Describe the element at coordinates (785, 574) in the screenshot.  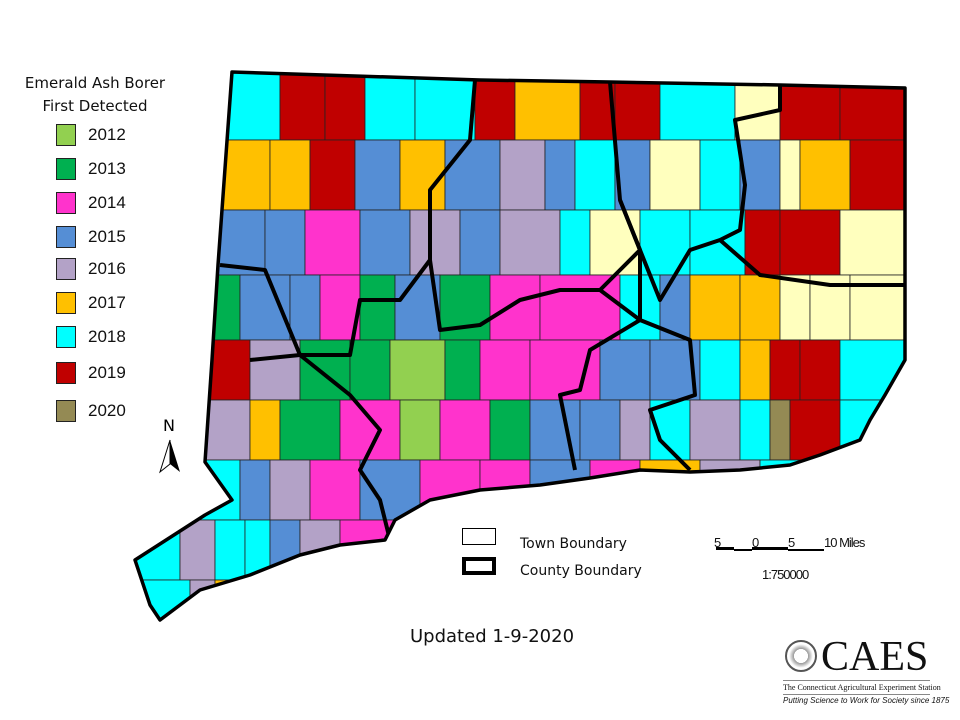
I see `scale-ratio: 1:750000` at that location.